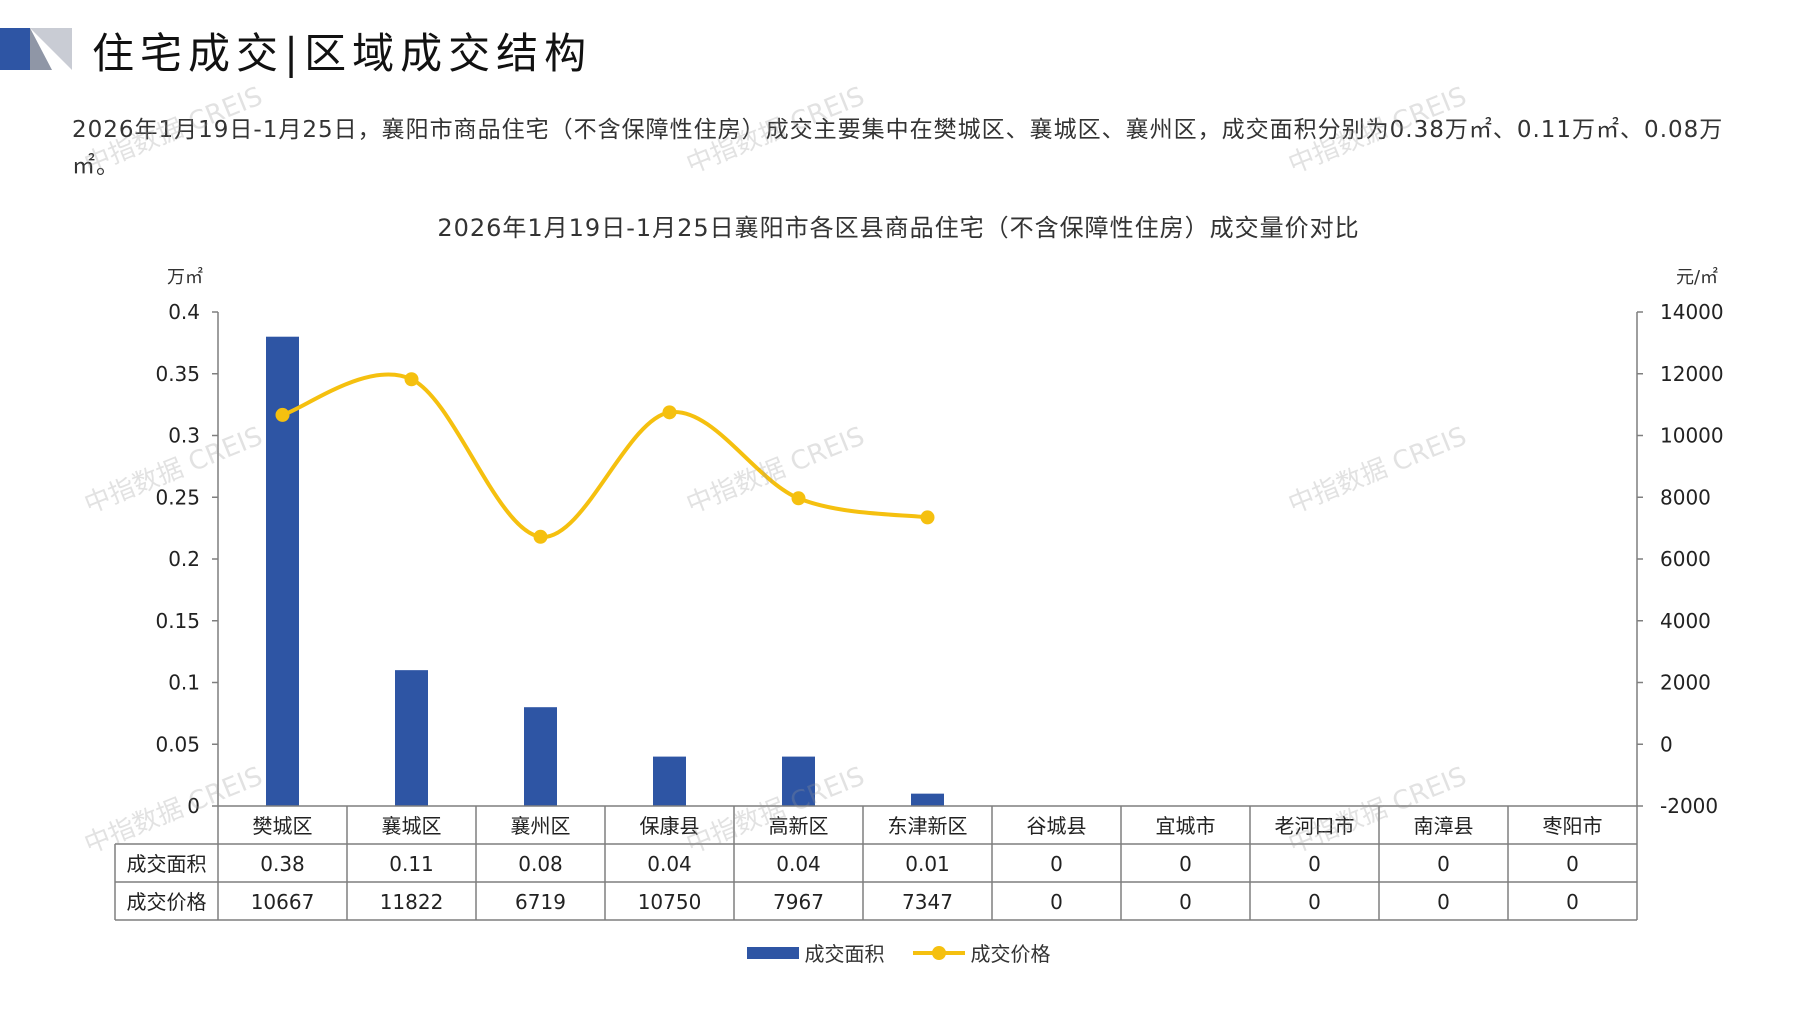 The height and width of the screenshot is (1010, 1797). Describe the element at coordinates (184, 559) in the screenshot. I see `y-left-tick-label: 0.2` at that location.